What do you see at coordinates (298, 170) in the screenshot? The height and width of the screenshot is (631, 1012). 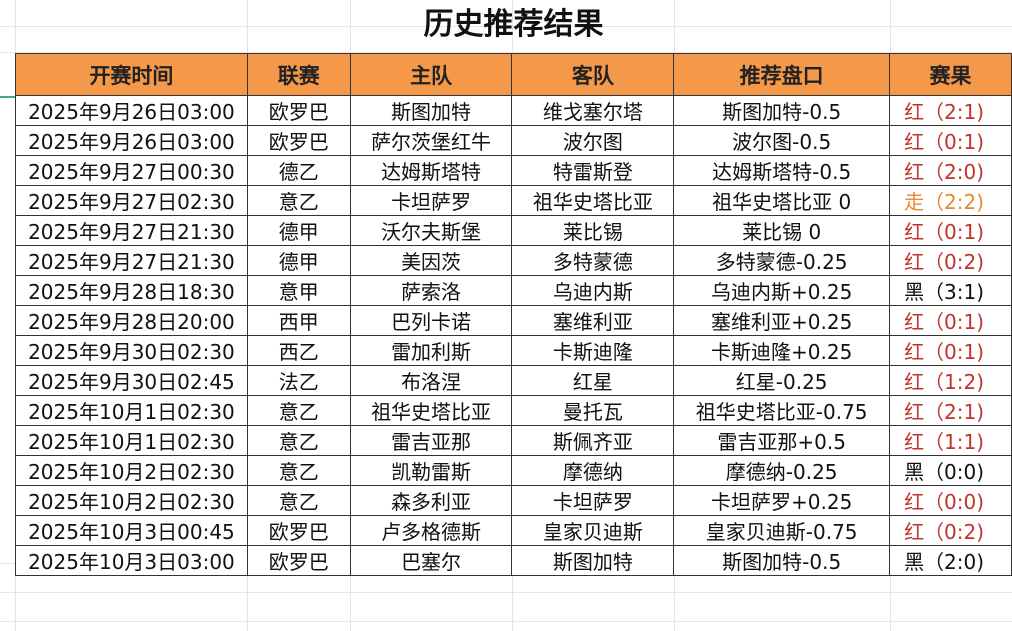 I see `cell-league: 德乙` at bounding box center [298, 170].